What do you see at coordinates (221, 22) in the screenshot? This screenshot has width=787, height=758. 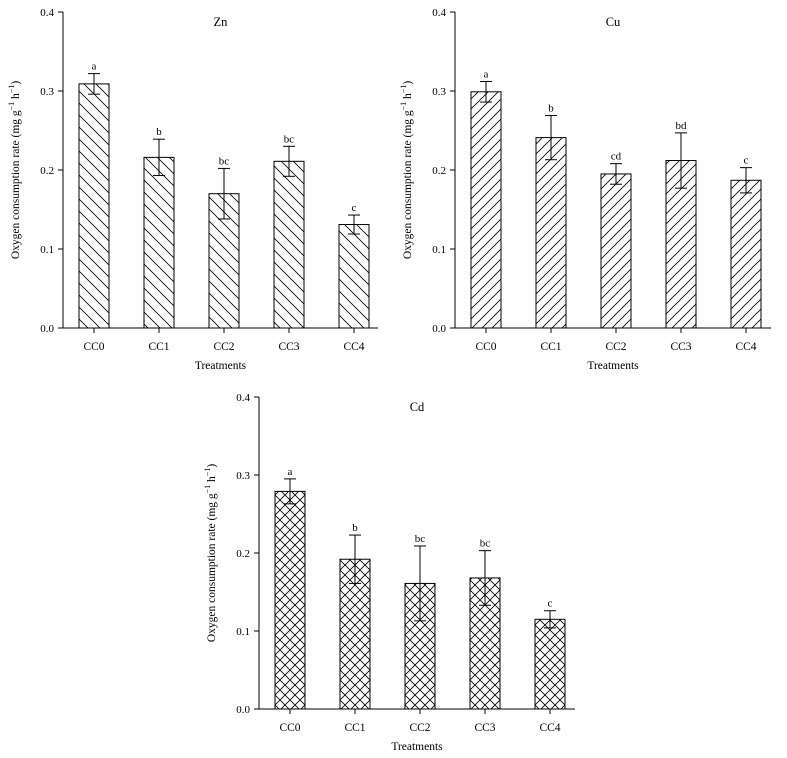 I see `chart-title: Zn` at bounding box center [221, 22].